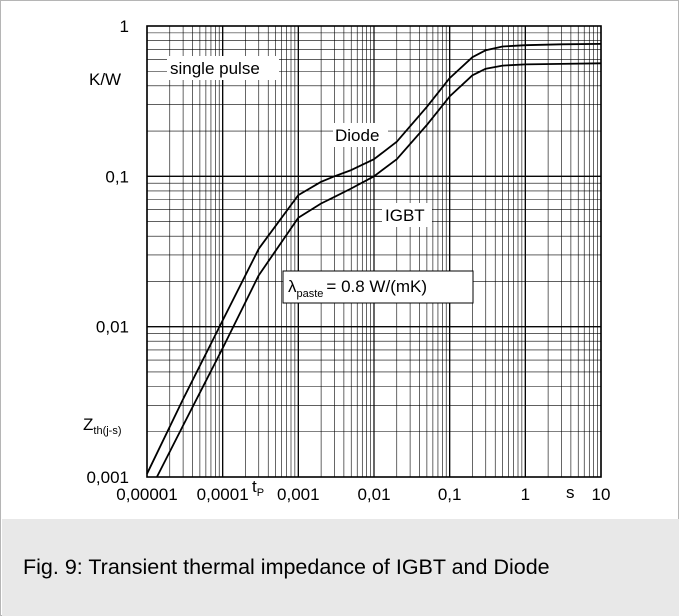 This screenshot has width=679, height=616. I want to click on lambda-sub: paste, so click(310, 294).